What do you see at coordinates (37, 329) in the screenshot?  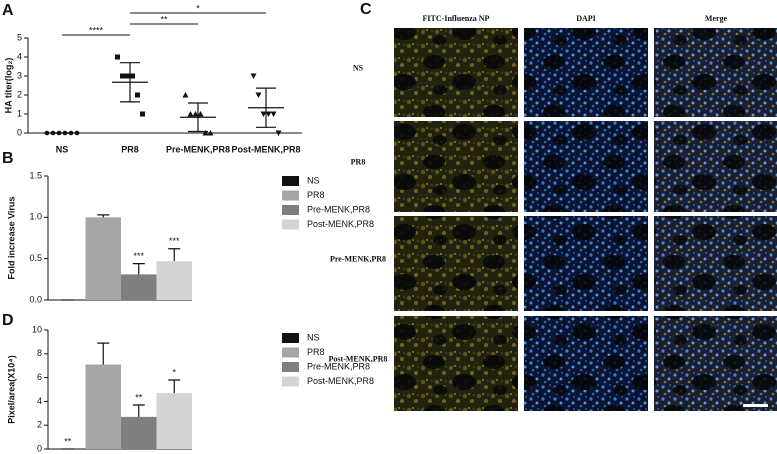 I see `y-tick-label: 10` at bounding box center [37, 329].